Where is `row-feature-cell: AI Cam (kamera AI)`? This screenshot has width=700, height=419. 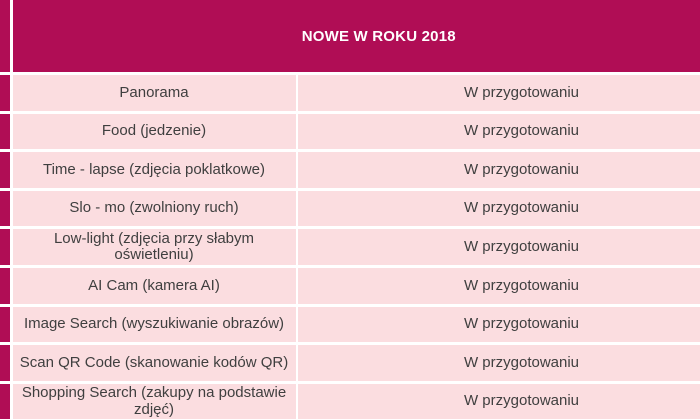 row-feature-cell: AI Cam (kamera AI) is located at coordinates (154, 285).